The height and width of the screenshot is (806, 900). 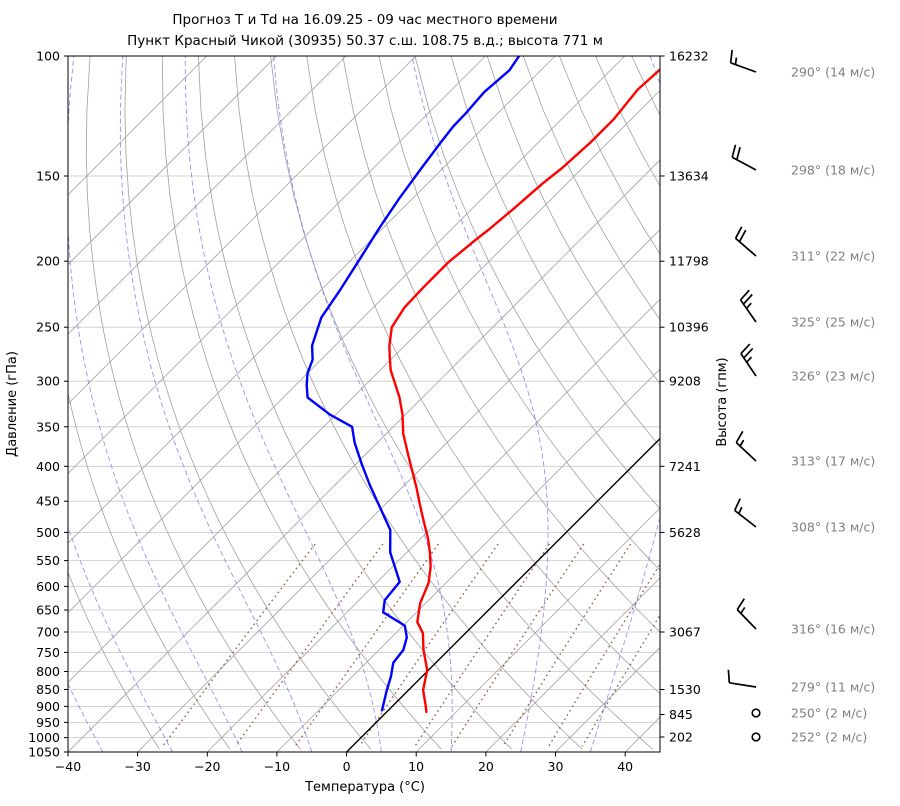 What do you see at coordinates (277, 766) in the screenshot?
I see `temperature-tick-label: −10` at bounding box center [277, 766].